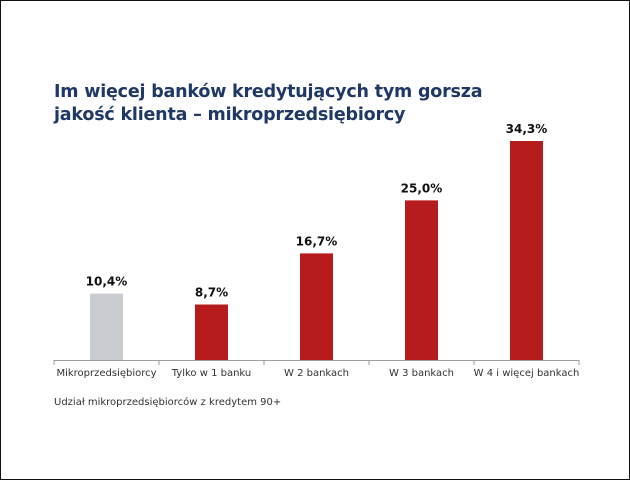 The height and width of the screenshot is (480, 630). Describe the element at coordinates (230, 115) in the screenshot. I see `chart-title-line-2: jakość klienta – mikroprzedsiębiorcy` at that location.